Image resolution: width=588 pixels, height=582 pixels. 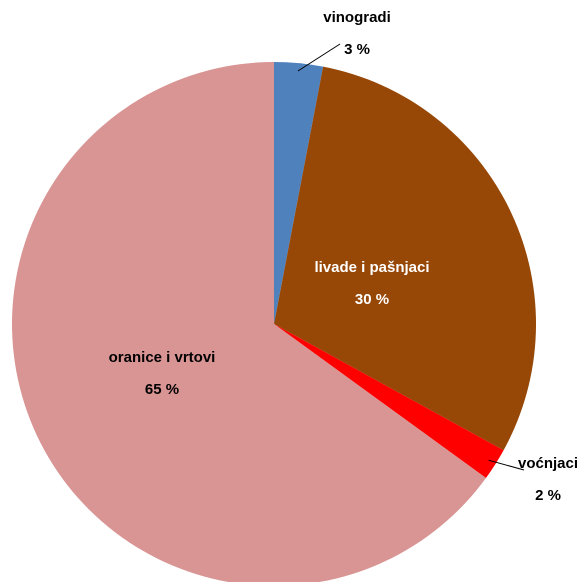 What do you see at coordinates (372, 299) in the screenshot?
I see `slice-value-label: 30 %` at bounding box center [372, 299].